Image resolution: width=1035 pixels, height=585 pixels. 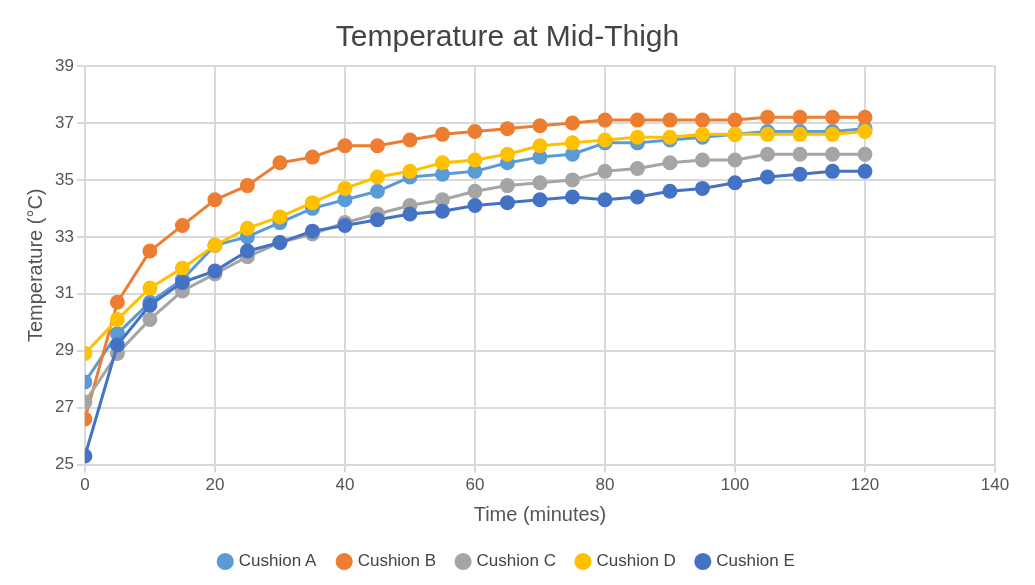 I want to click on legend-label: Cushion D, so click(x=636, y=561).